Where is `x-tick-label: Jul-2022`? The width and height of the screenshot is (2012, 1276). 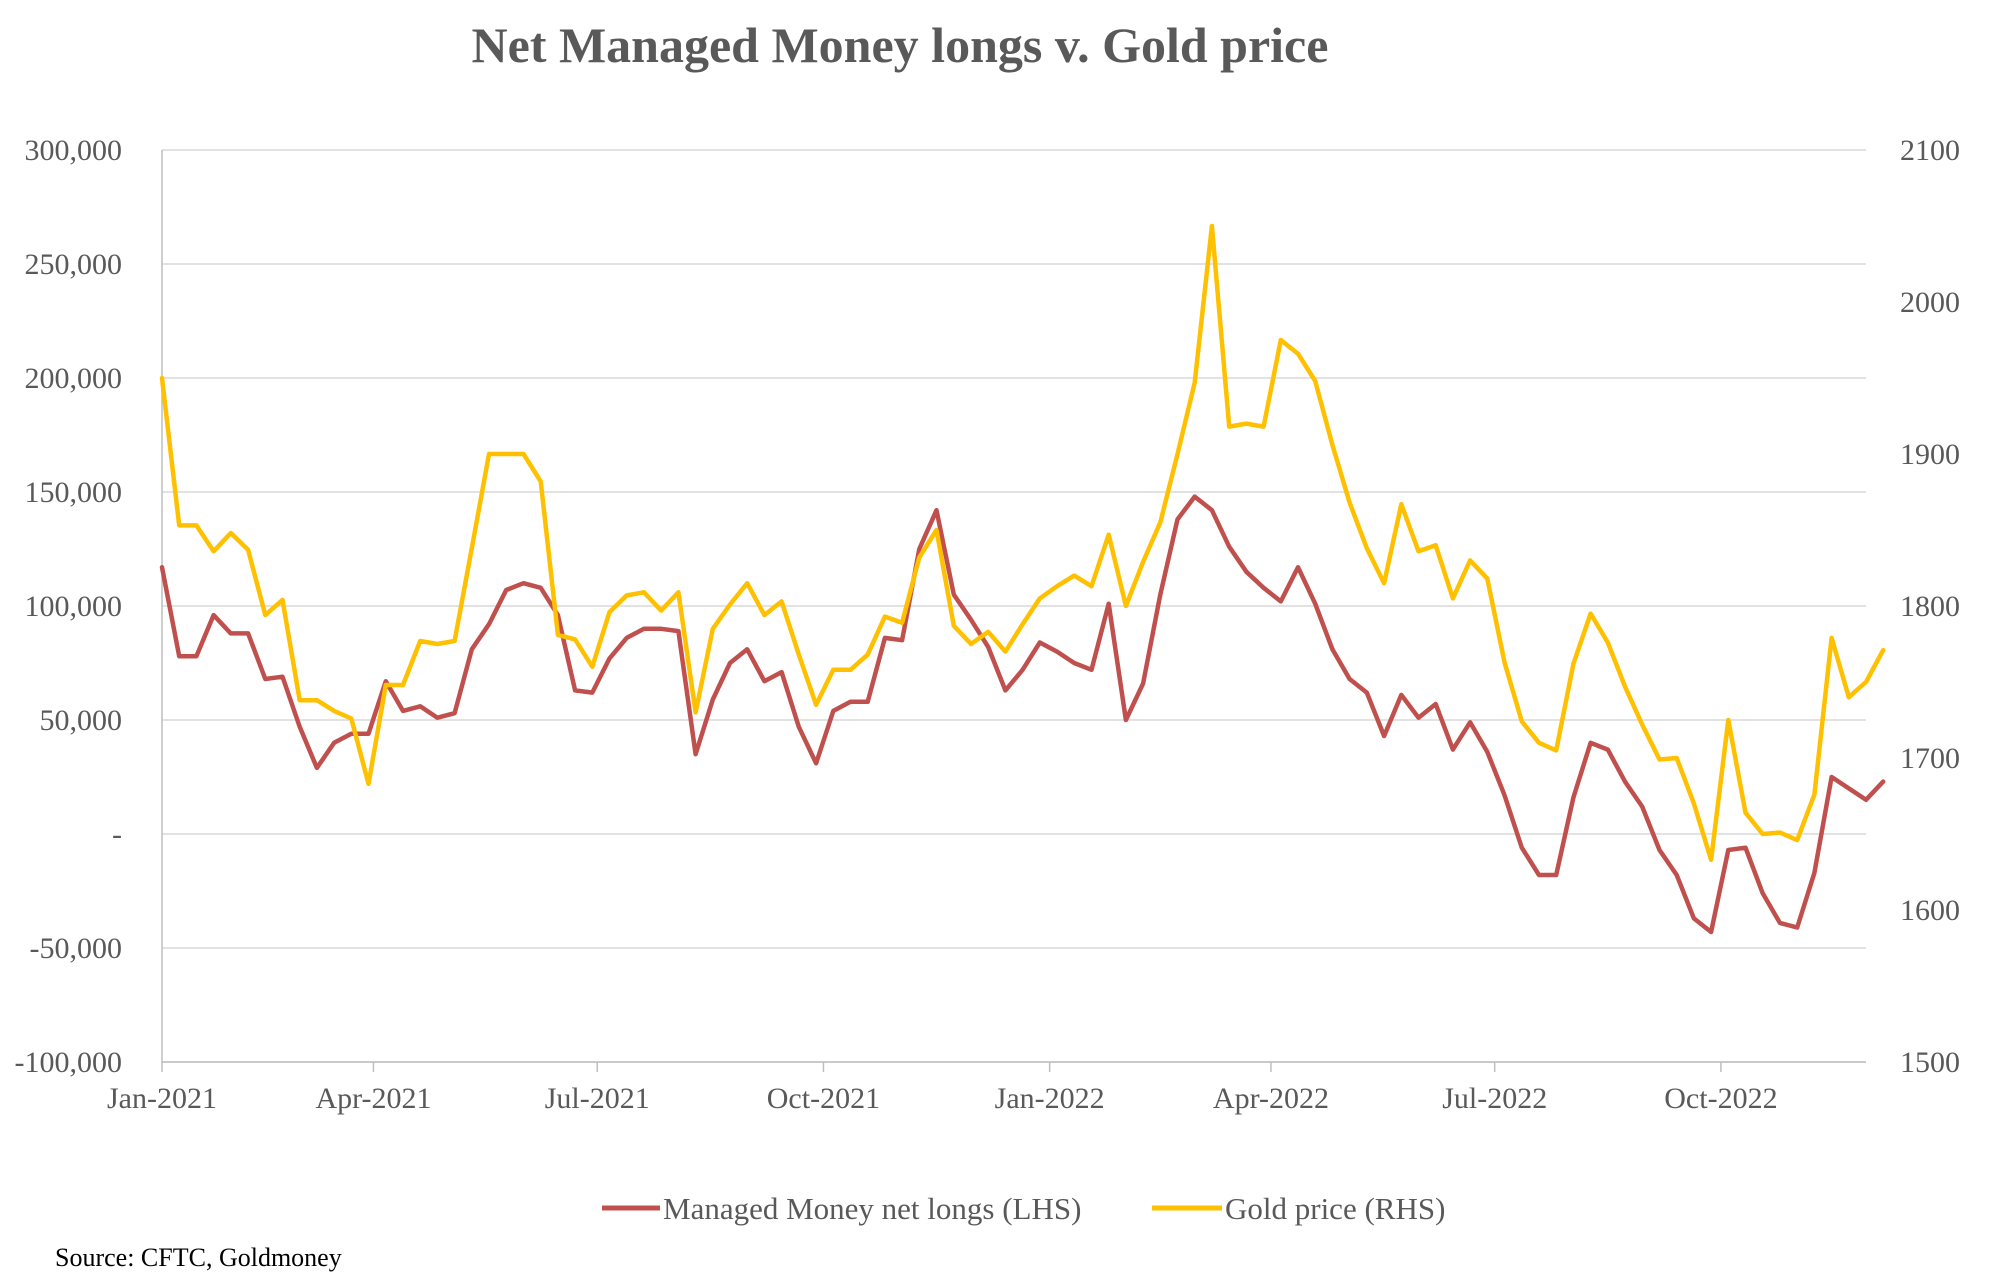
x-tick-label: Jul-2022 is located at coordinates (1494, 1098).